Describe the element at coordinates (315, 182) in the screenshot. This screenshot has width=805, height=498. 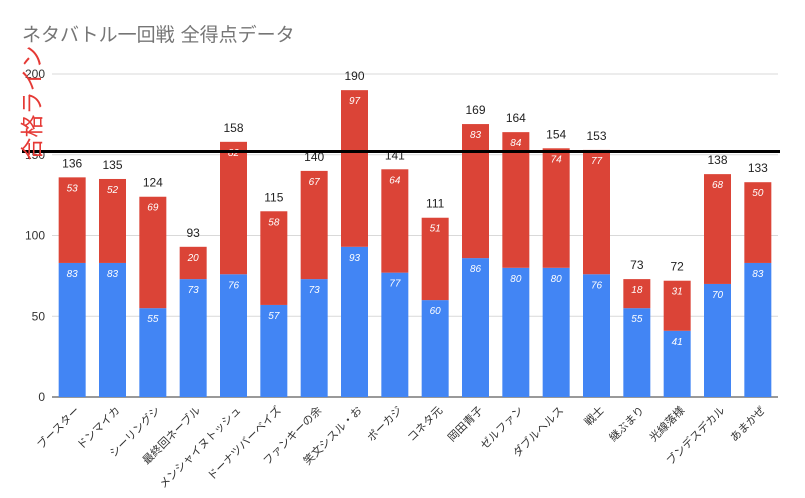
I see `bar-value-label: 67` at that location.